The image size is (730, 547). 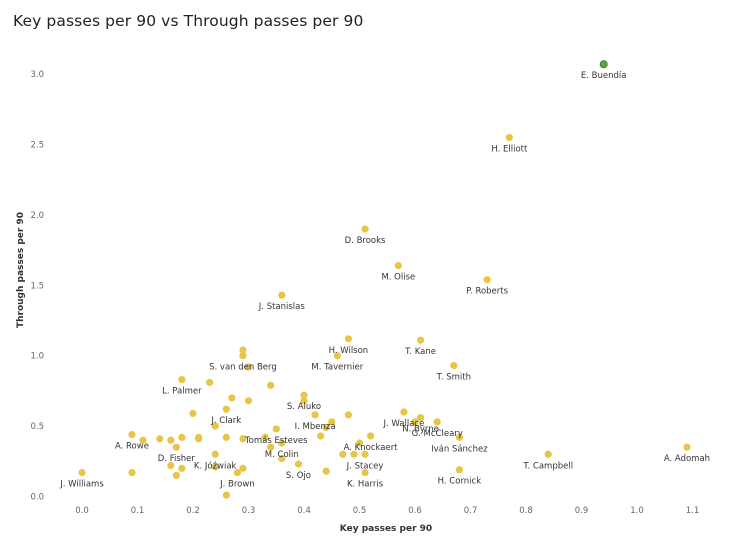 I want to click on y-tick-label: 2.0, so click(x=37, y=216).